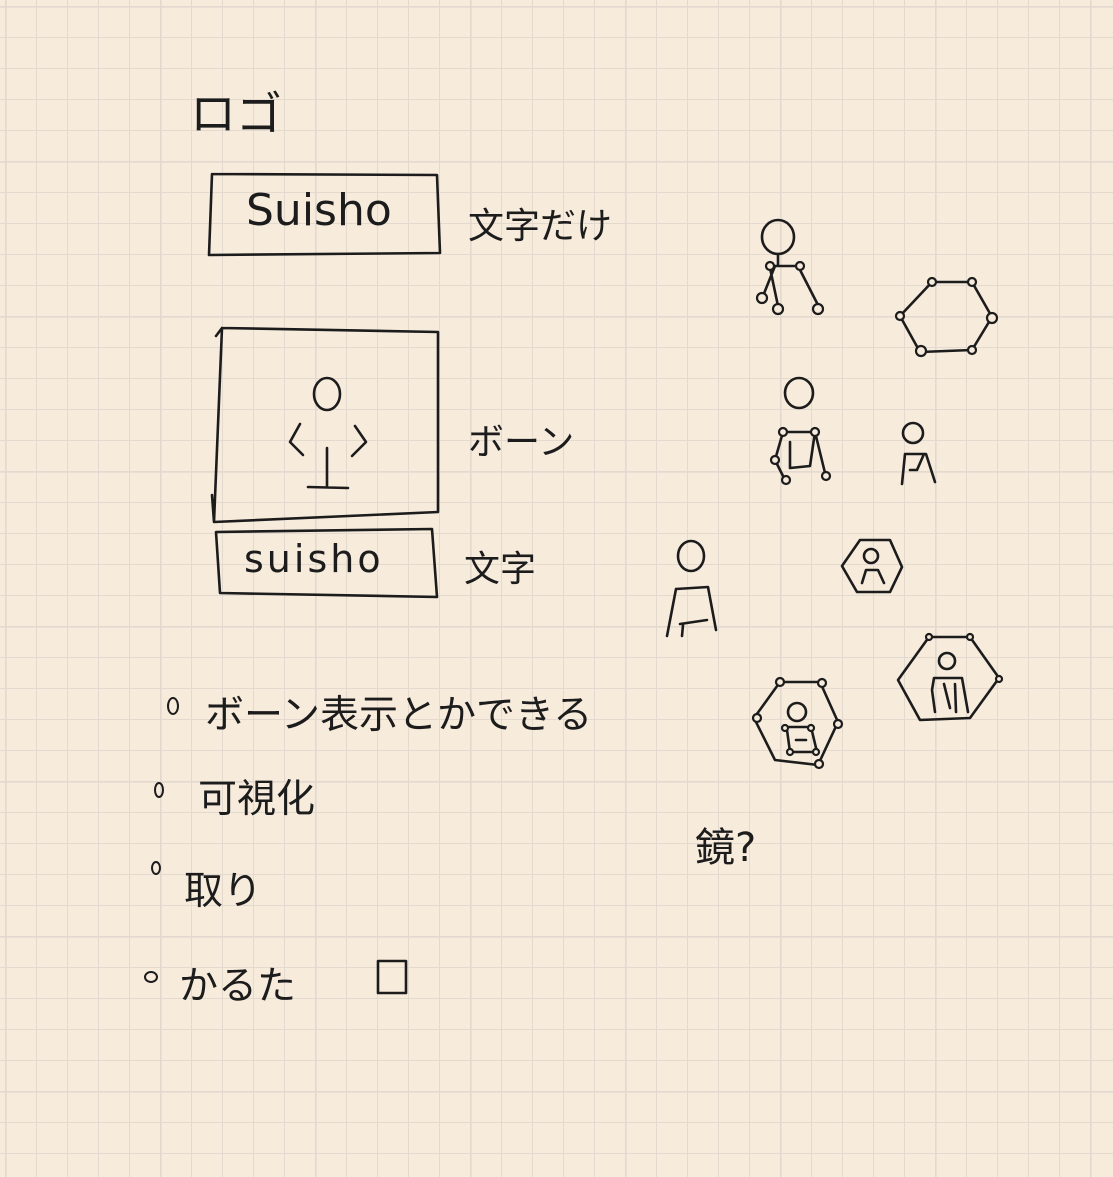 This screenshot has width=1113, height=1177. Describe the element at coordinates (328, 433) in the screenshot. I see `bone-figure-icon` at that location.